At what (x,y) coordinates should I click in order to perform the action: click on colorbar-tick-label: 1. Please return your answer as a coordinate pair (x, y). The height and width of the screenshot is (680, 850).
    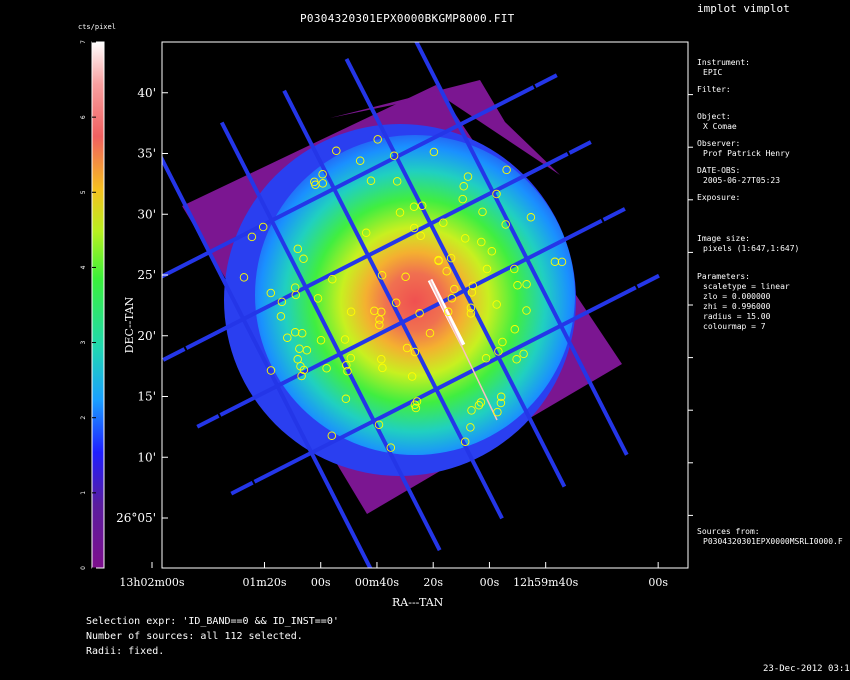
    Looking at the image, I should click on (83, 493).